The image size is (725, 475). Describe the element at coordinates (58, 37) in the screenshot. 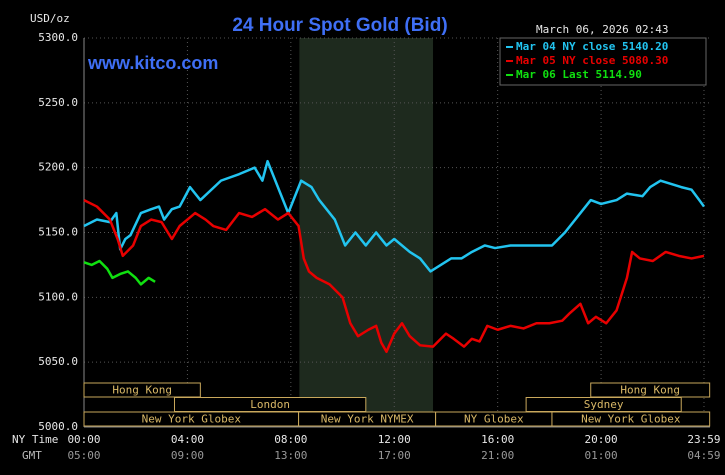

I see `y-tick-label: 5300.0` at that location.